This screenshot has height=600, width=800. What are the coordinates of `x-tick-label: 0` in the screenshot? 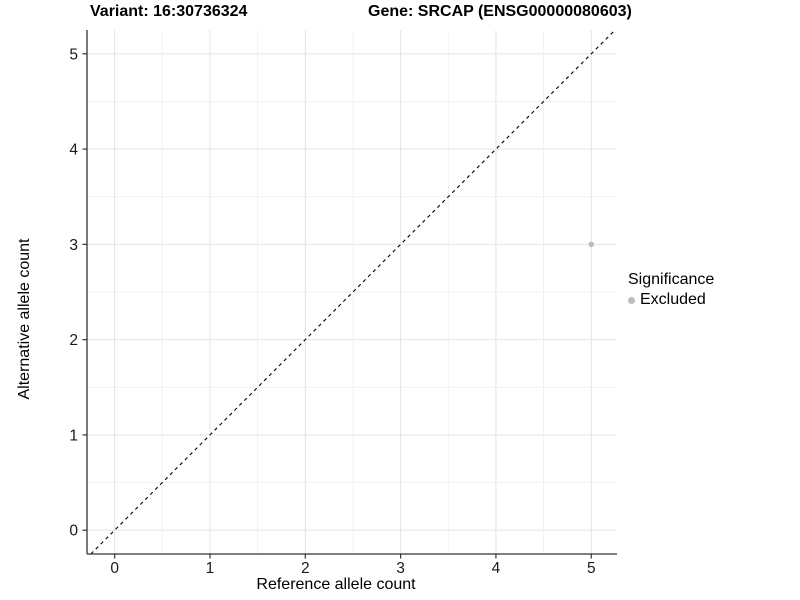 It's located at (114, 568).